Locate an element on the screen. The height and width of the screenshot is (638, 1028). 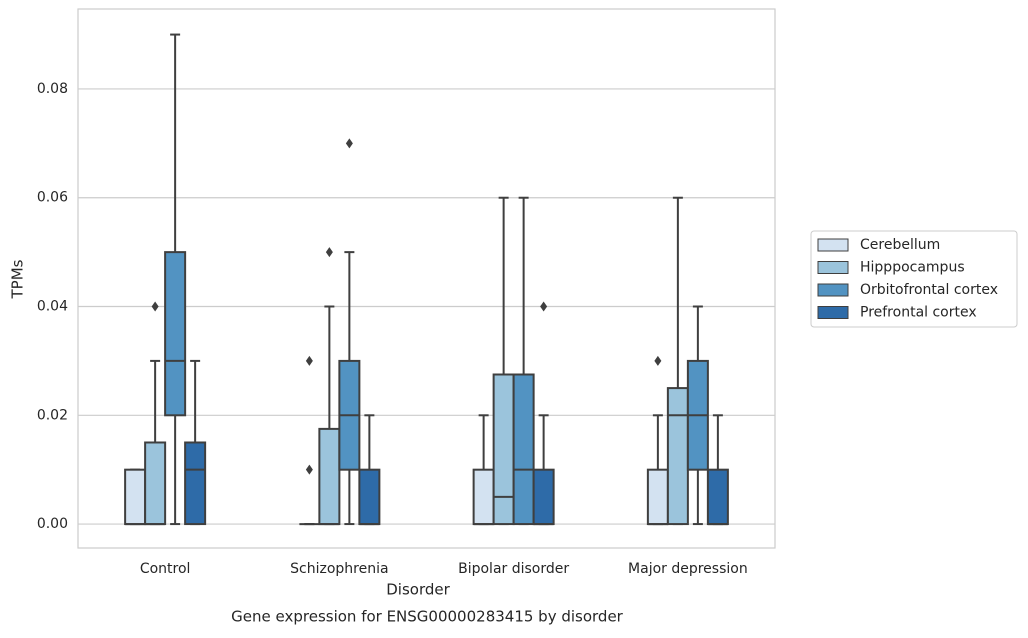
x-tick-label: Schizophrenia is located at coordinates (339, 569).